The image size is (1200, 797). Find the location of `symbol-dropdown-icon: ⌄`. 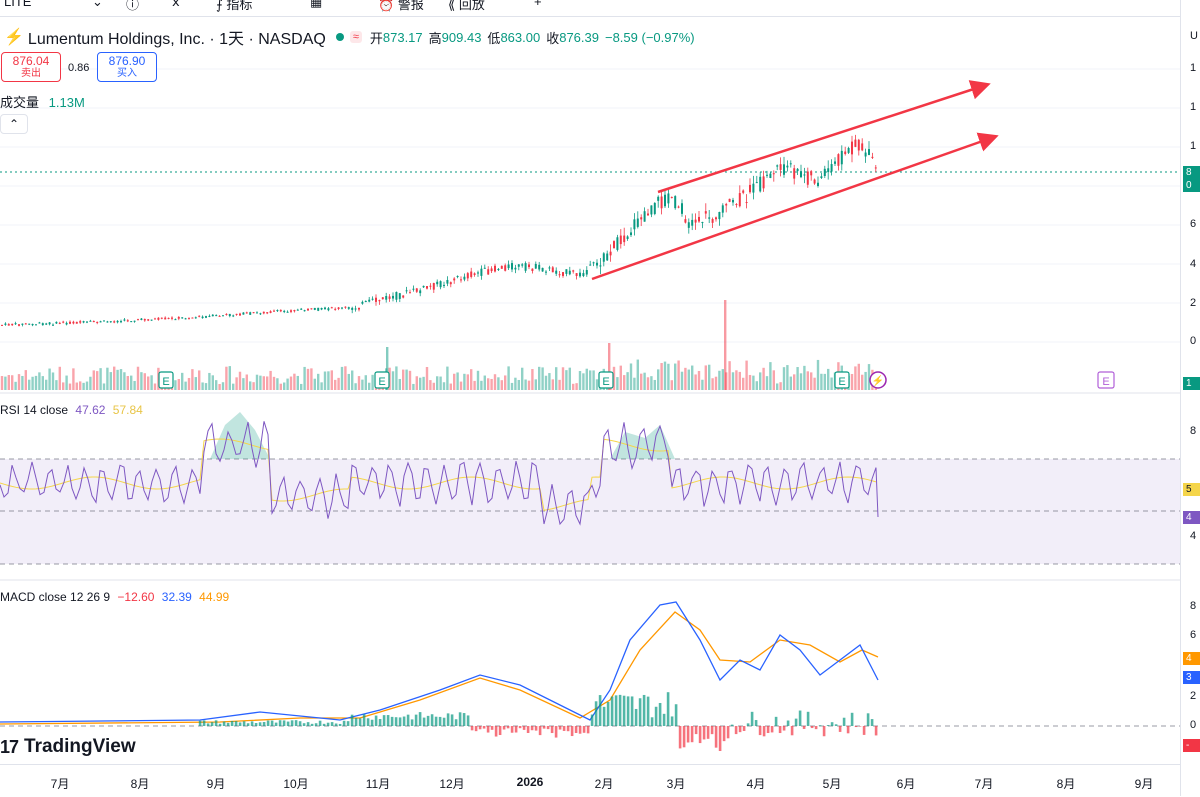

symbol-dropdown-icon: ⌄ is located at coordinates (97, 4).